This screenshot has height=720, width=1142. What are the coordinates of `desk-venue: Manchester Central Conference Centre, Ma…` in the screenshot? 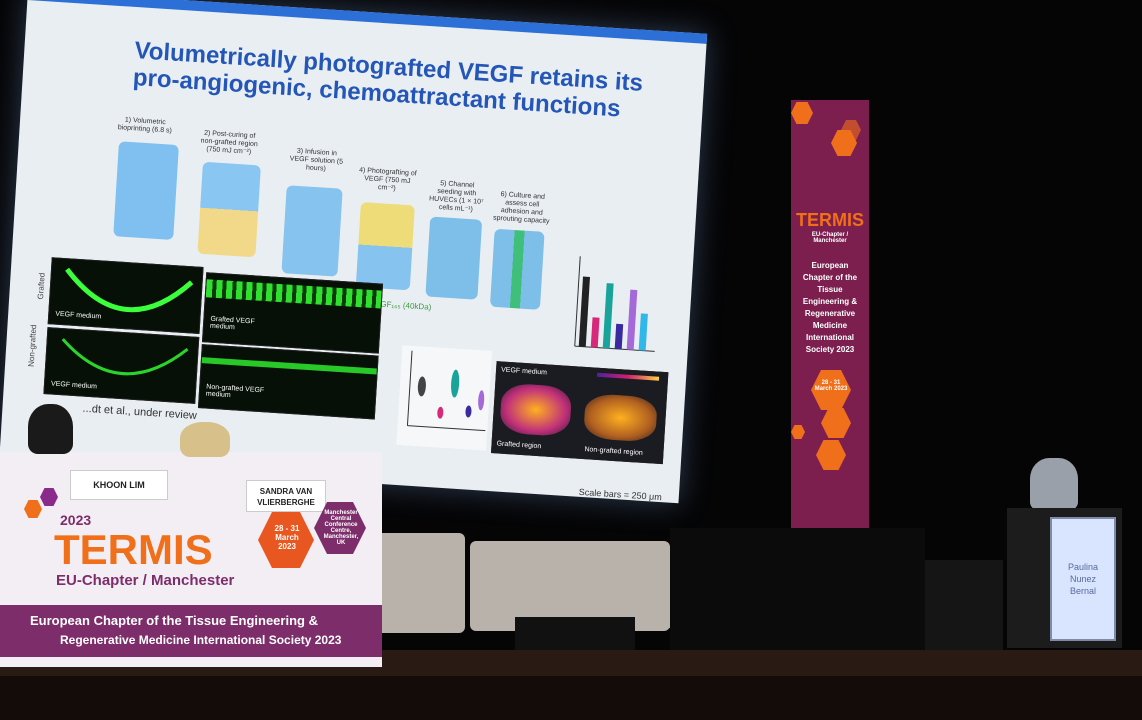 It's located at (341, 528).